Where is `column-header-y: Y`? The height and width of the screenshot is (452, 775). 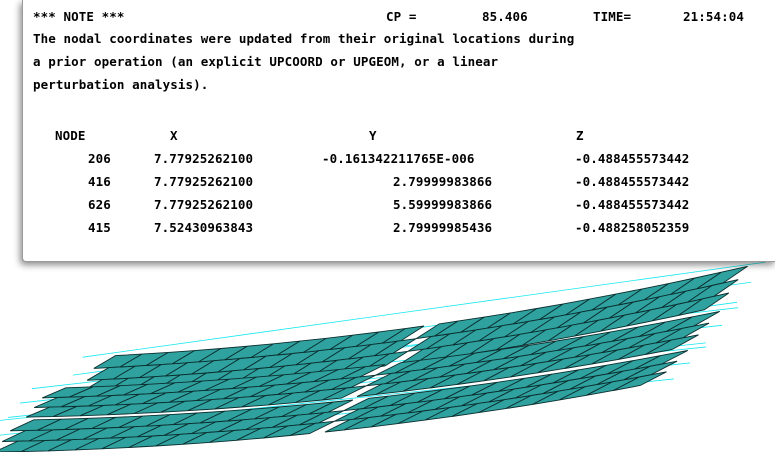
column-header-y: Y is located at coordinates (373, 135).